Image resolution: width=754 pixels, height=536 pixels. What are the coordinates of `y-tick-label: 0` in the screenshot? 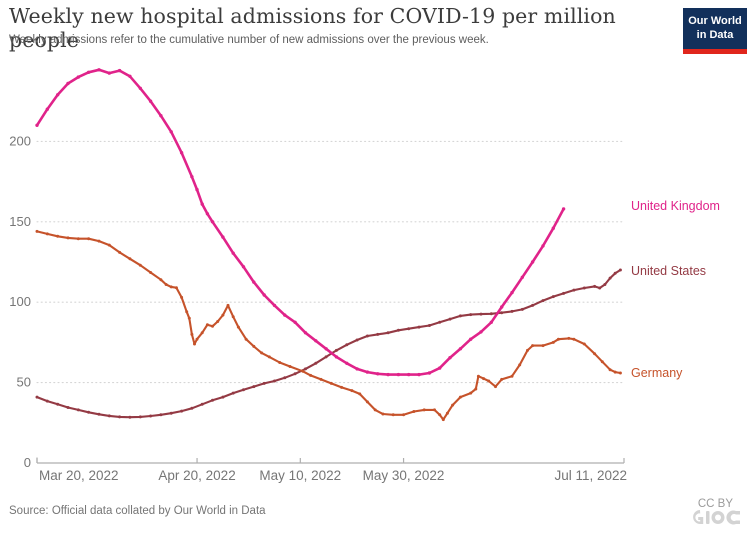 It's located at (27, 462).